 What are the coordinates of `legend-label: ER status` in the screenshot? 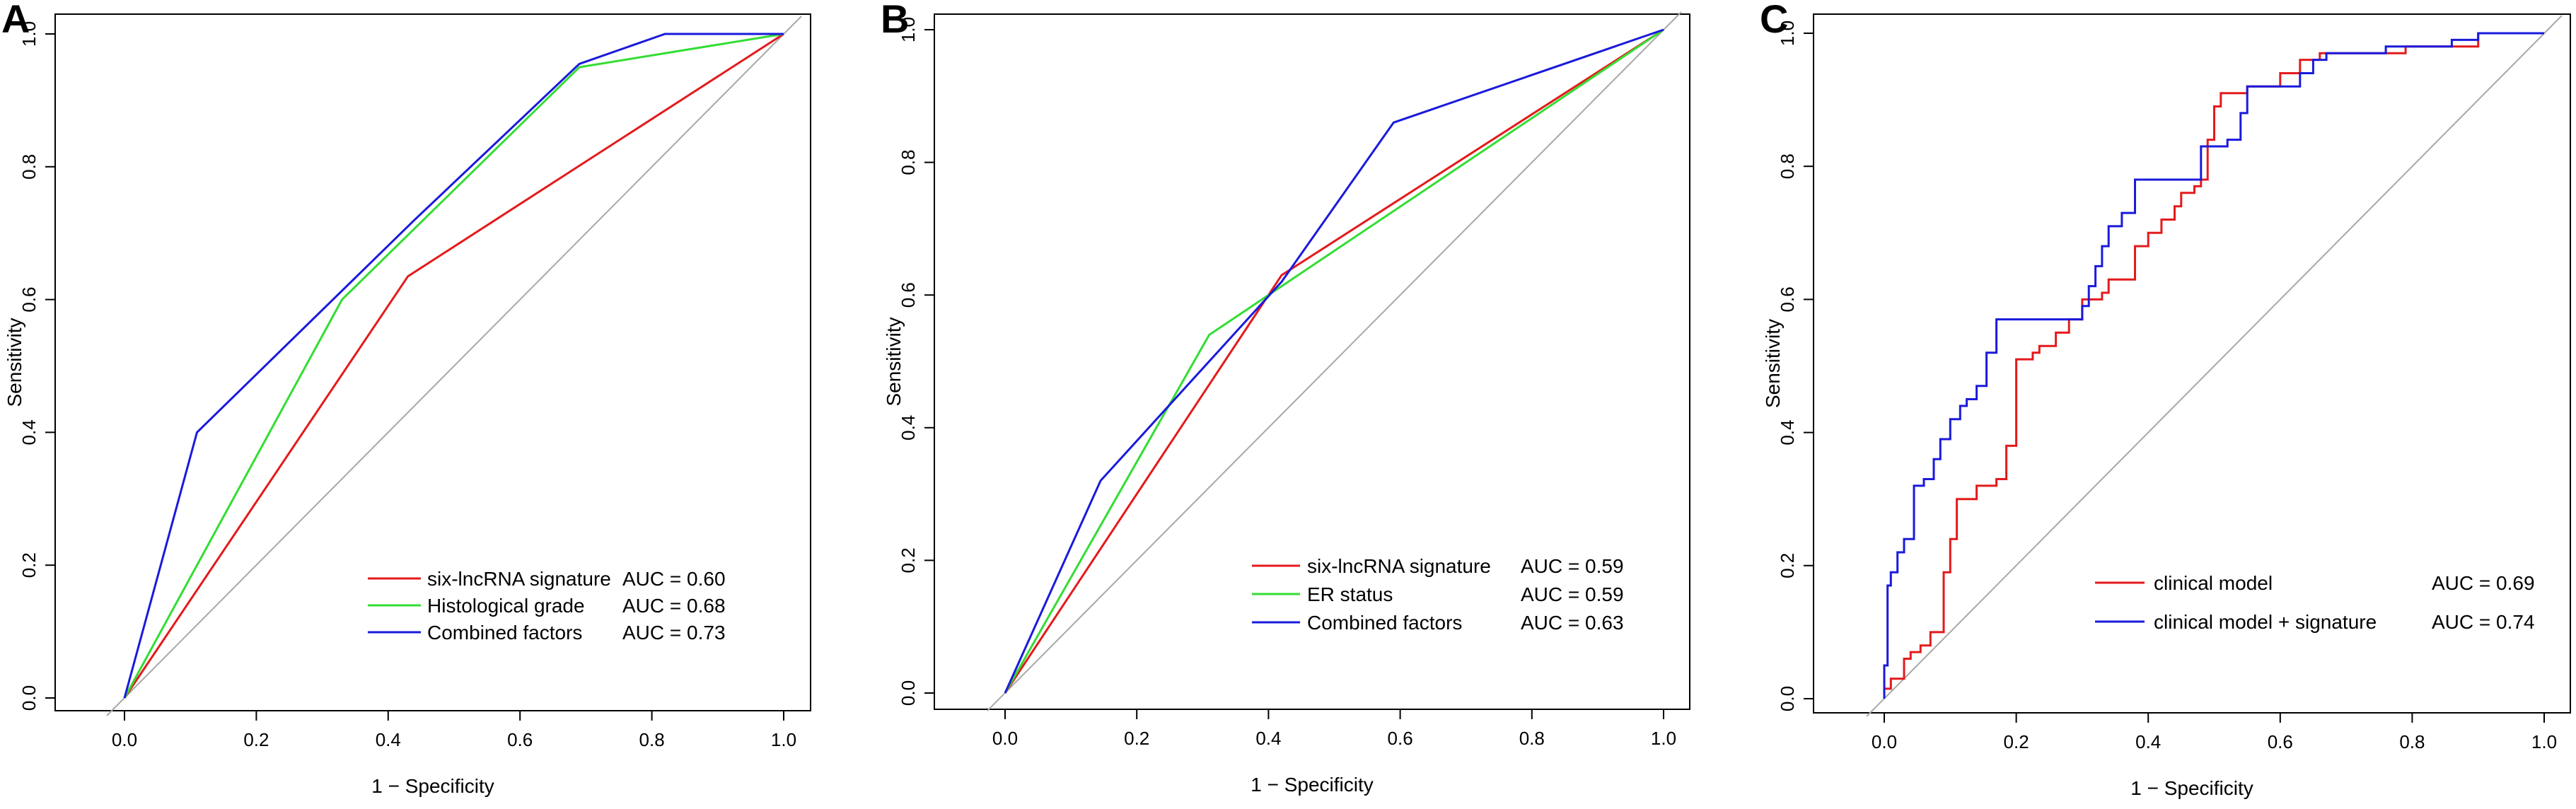 It's located at (1350, 594).